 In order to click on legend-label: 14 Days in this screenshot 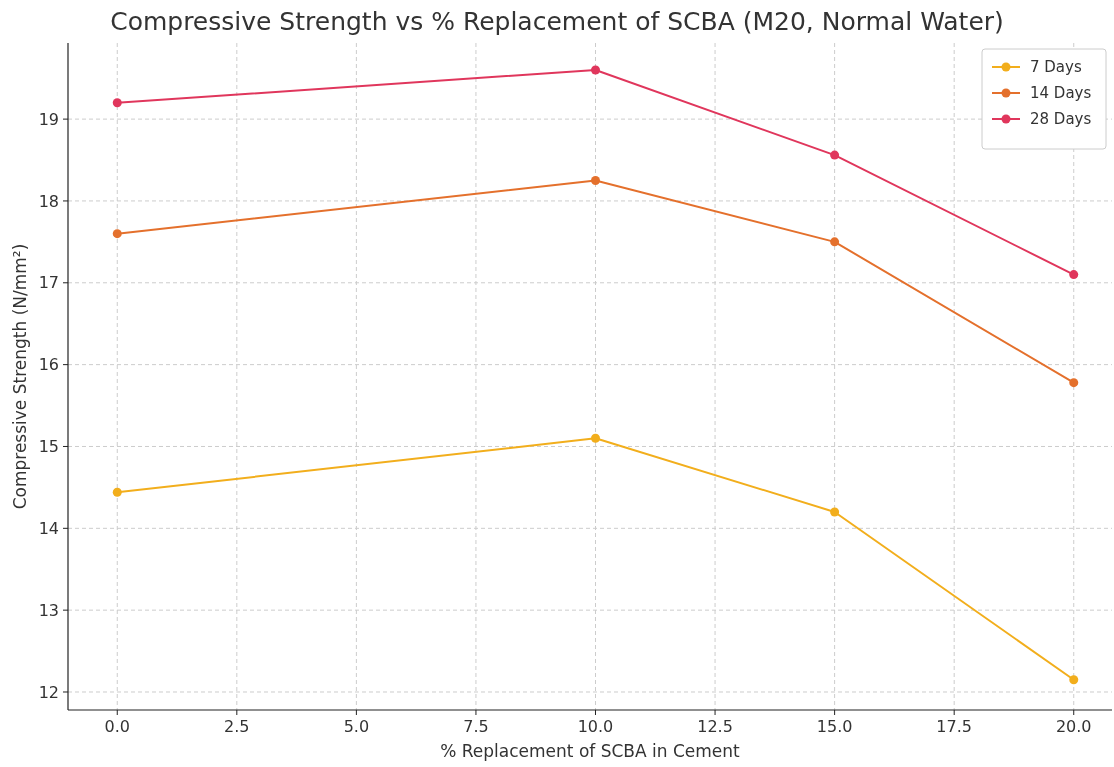, I will do `click(1061, 93)`.